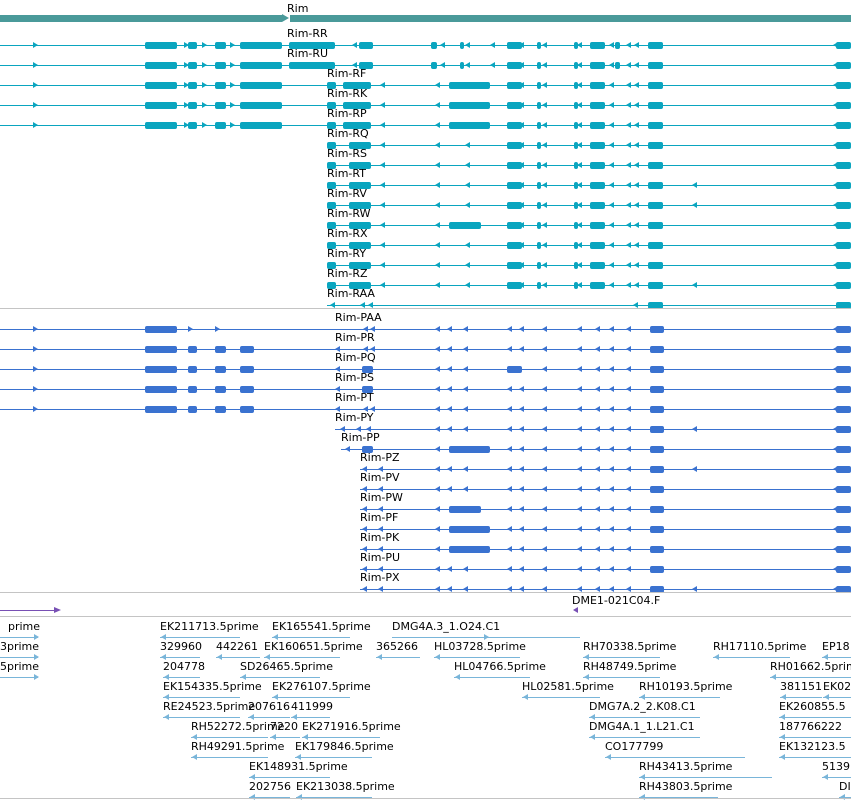  What do you see at coordinates (212, 686) in the screenshot?
I see `est-label: EK154335.5prime` at bounding box center [212, 686].